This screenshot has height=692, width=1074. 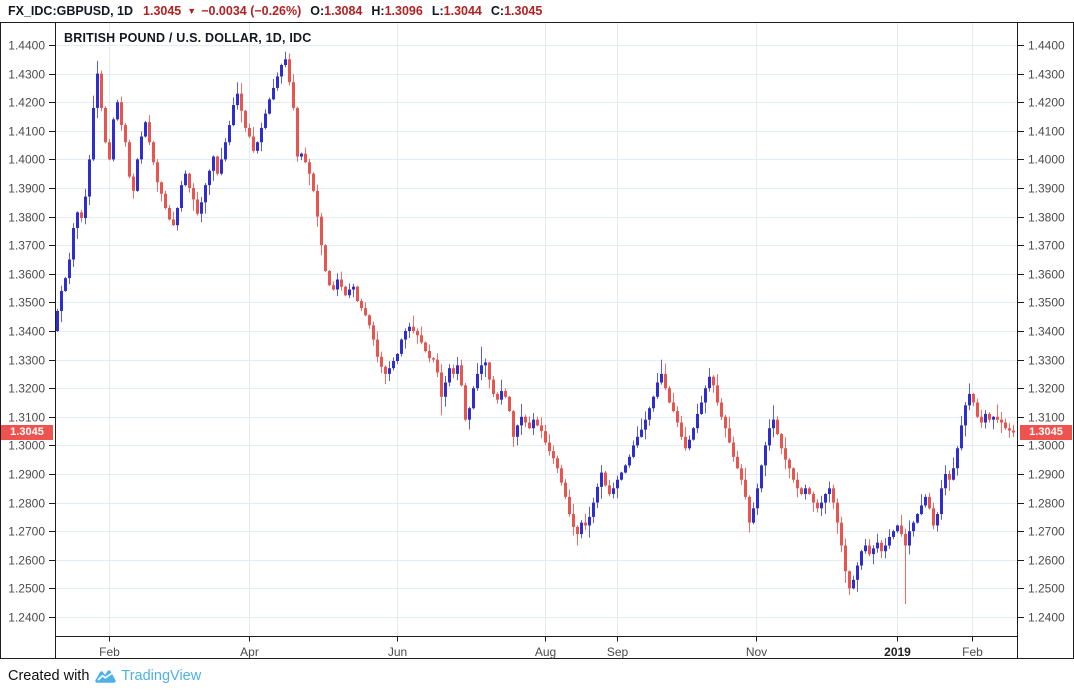 What do you see at coordinates (192, 11) in the screenshot?
I see `down-triangle-icon: ▼` at bounding box center [192, 11].